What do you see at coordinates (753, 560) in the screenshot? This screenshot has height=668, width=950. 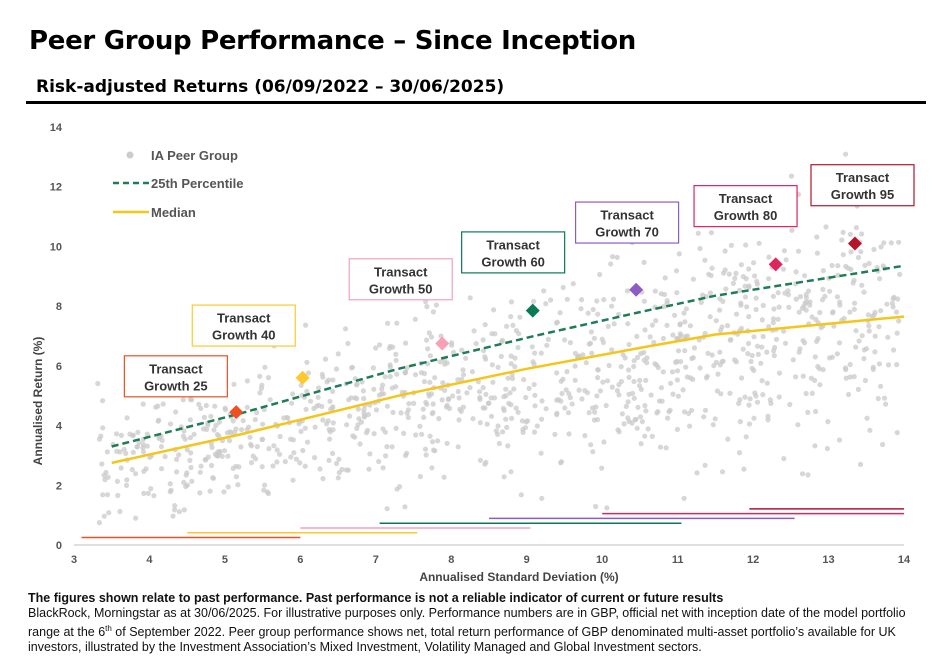 I see `x-tick-label: 12` at bounding box center [753, 560].